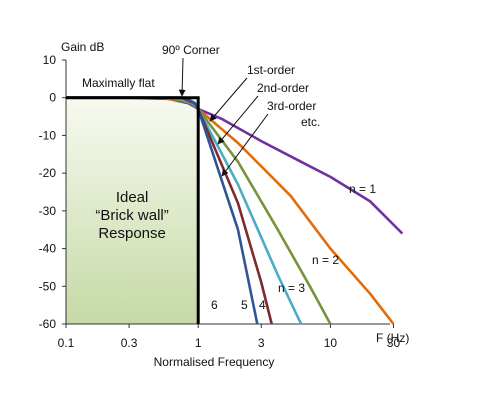 This screenshot has height=413, width=479. What do you see at coordinates (310, 122) in the screenshot?
I see `annotation-etc: etc.` at bounding box center [310, 122].